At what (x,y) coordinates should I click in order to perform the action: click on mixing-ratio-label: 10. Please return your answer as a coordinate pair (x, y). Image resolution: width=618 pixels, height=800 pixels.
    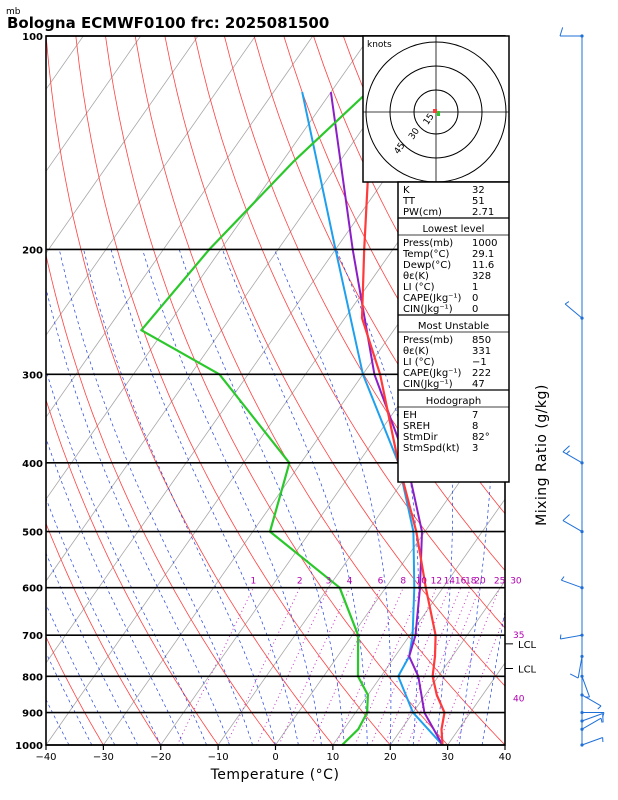
    Looking at the image, I should click on (422, 582).